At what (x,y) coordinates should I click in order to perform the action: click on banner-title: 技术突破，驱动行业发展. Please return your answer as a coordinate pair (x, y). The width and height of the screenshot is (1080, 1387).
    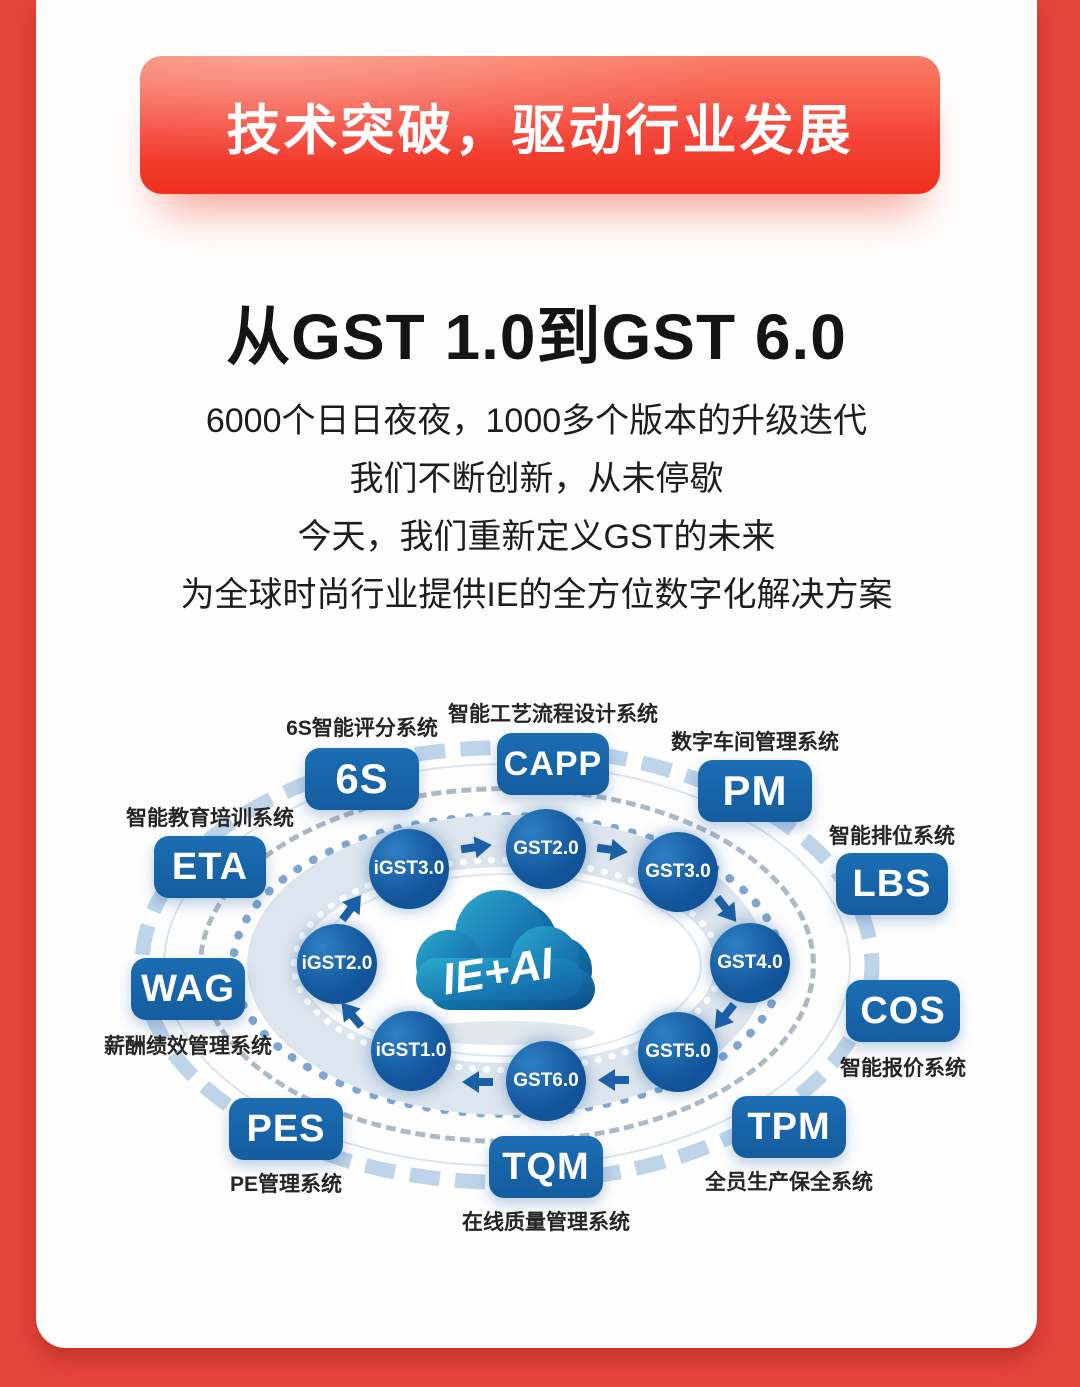
    Looking at the image, I should click on (540, 130).